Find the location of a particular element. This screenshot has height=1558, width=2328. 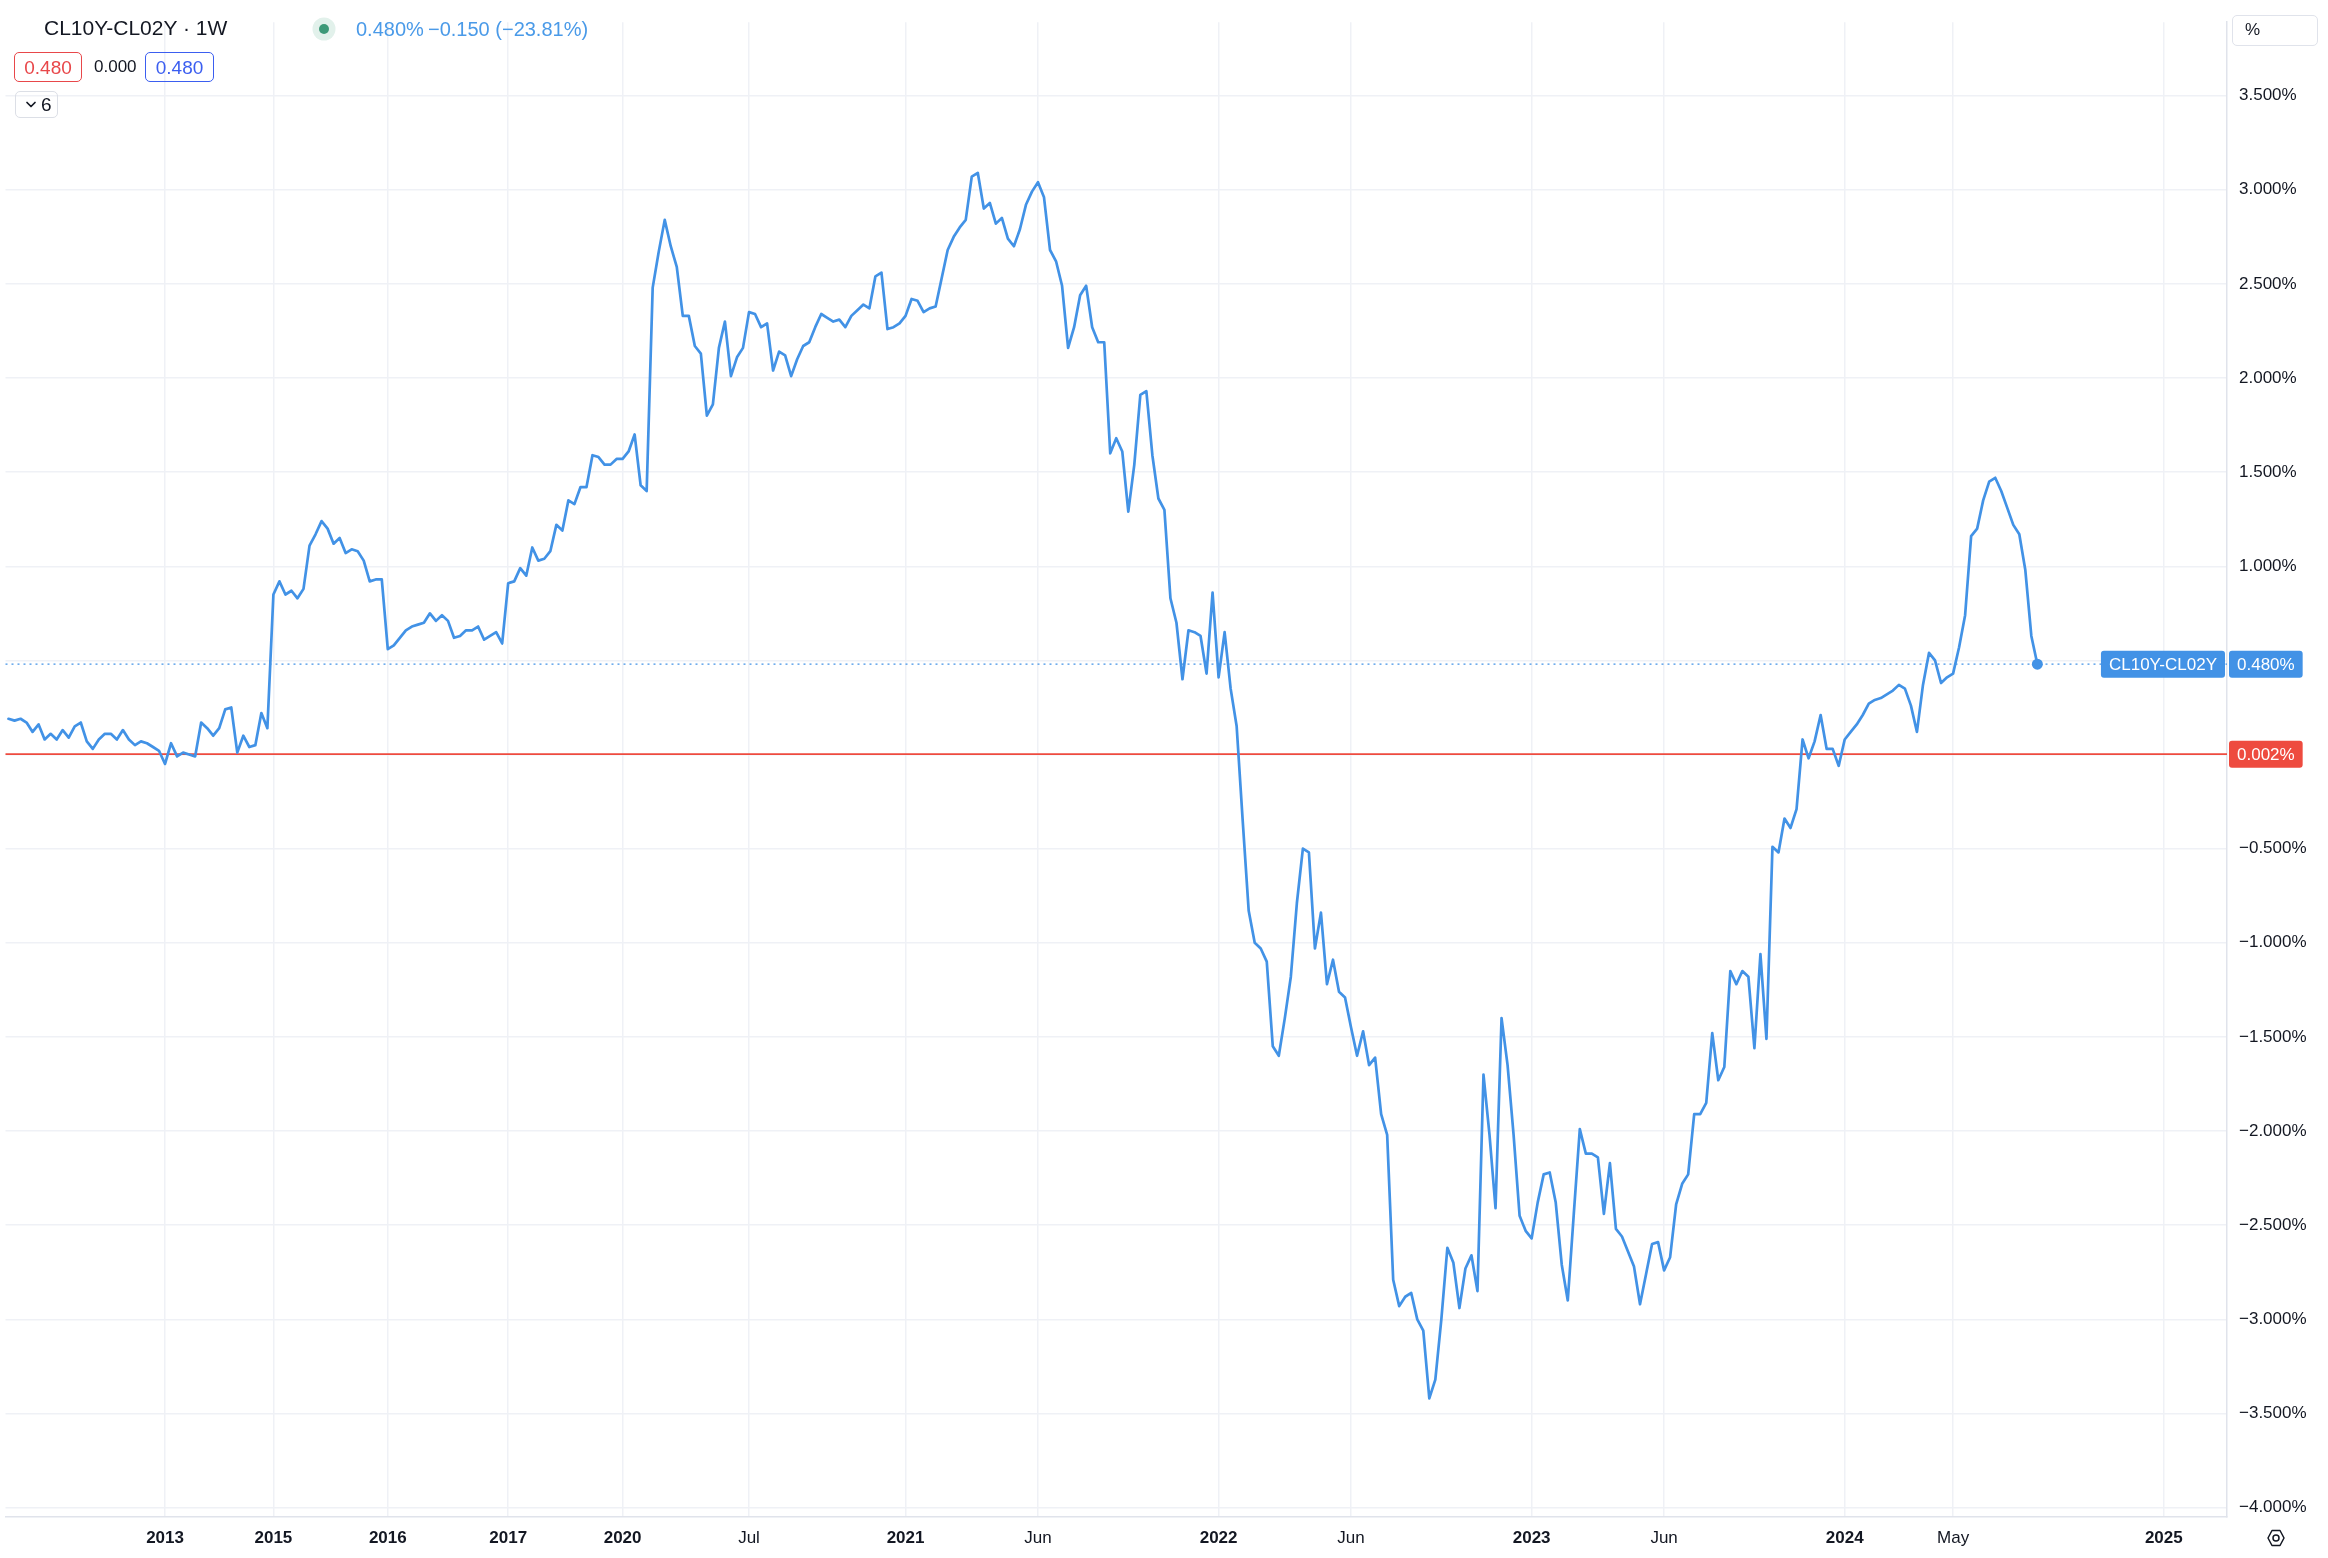

annotation: 6 is located at coordinates (46, 104).